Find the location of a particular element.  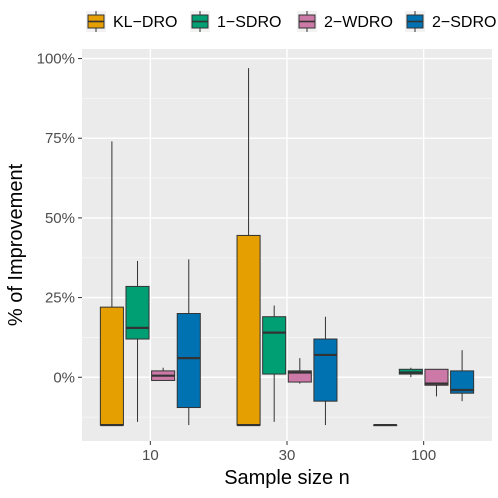

x-axis-title: Sample size n is located at coordinates (287, 478).